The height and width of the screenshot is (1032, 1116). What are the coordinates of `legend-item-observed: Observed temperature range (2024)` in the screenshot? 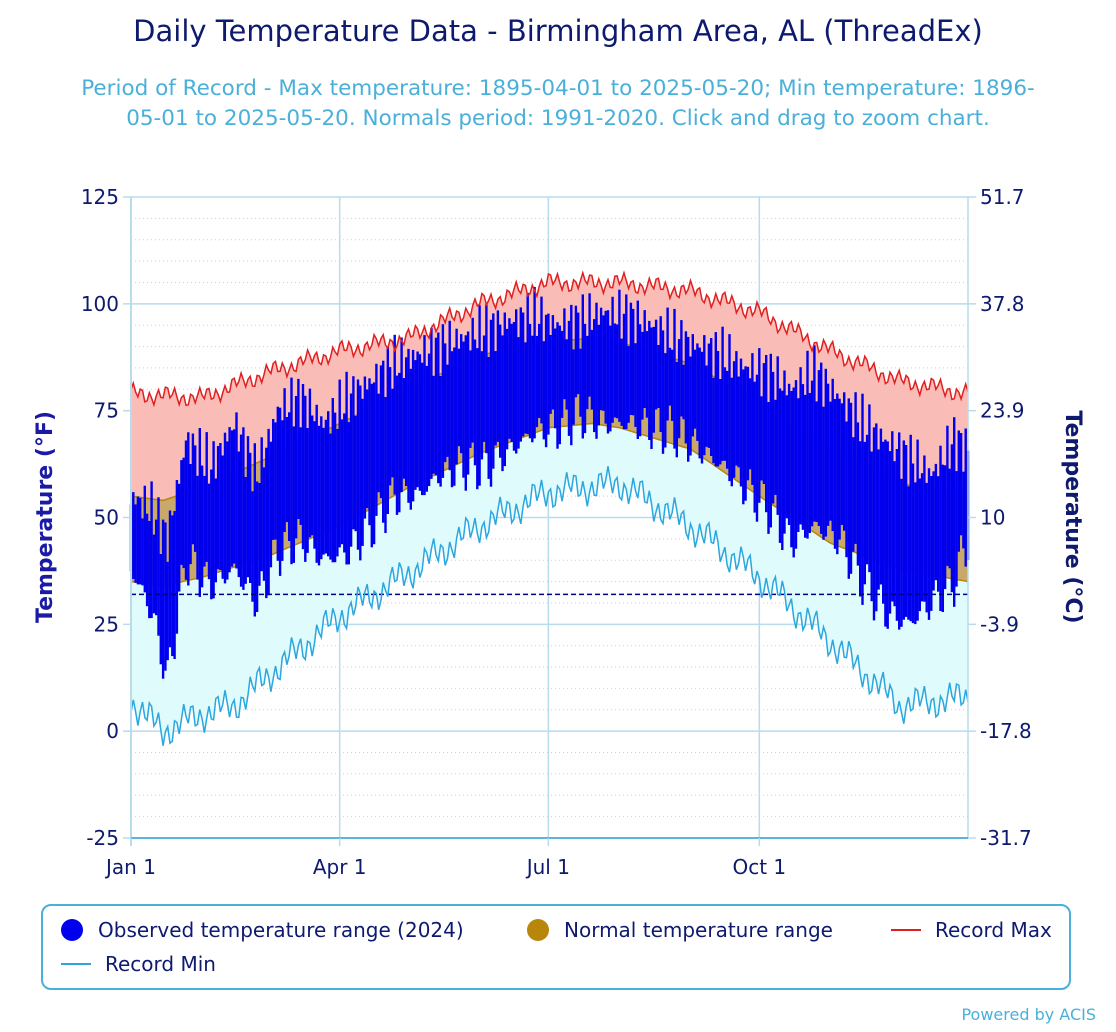 It's located at (262, 930).